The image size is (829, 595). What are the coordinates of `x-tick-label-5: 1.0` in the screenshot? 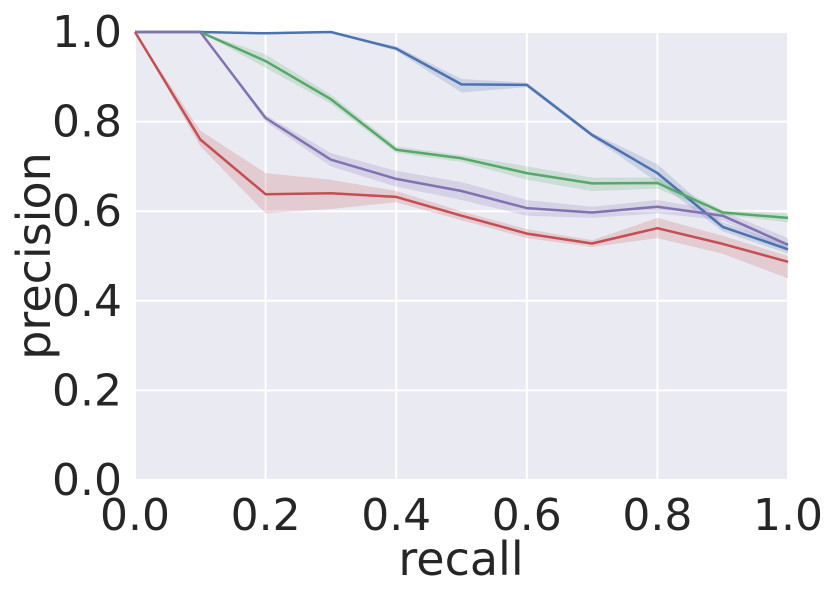 It's located at (788, 515).